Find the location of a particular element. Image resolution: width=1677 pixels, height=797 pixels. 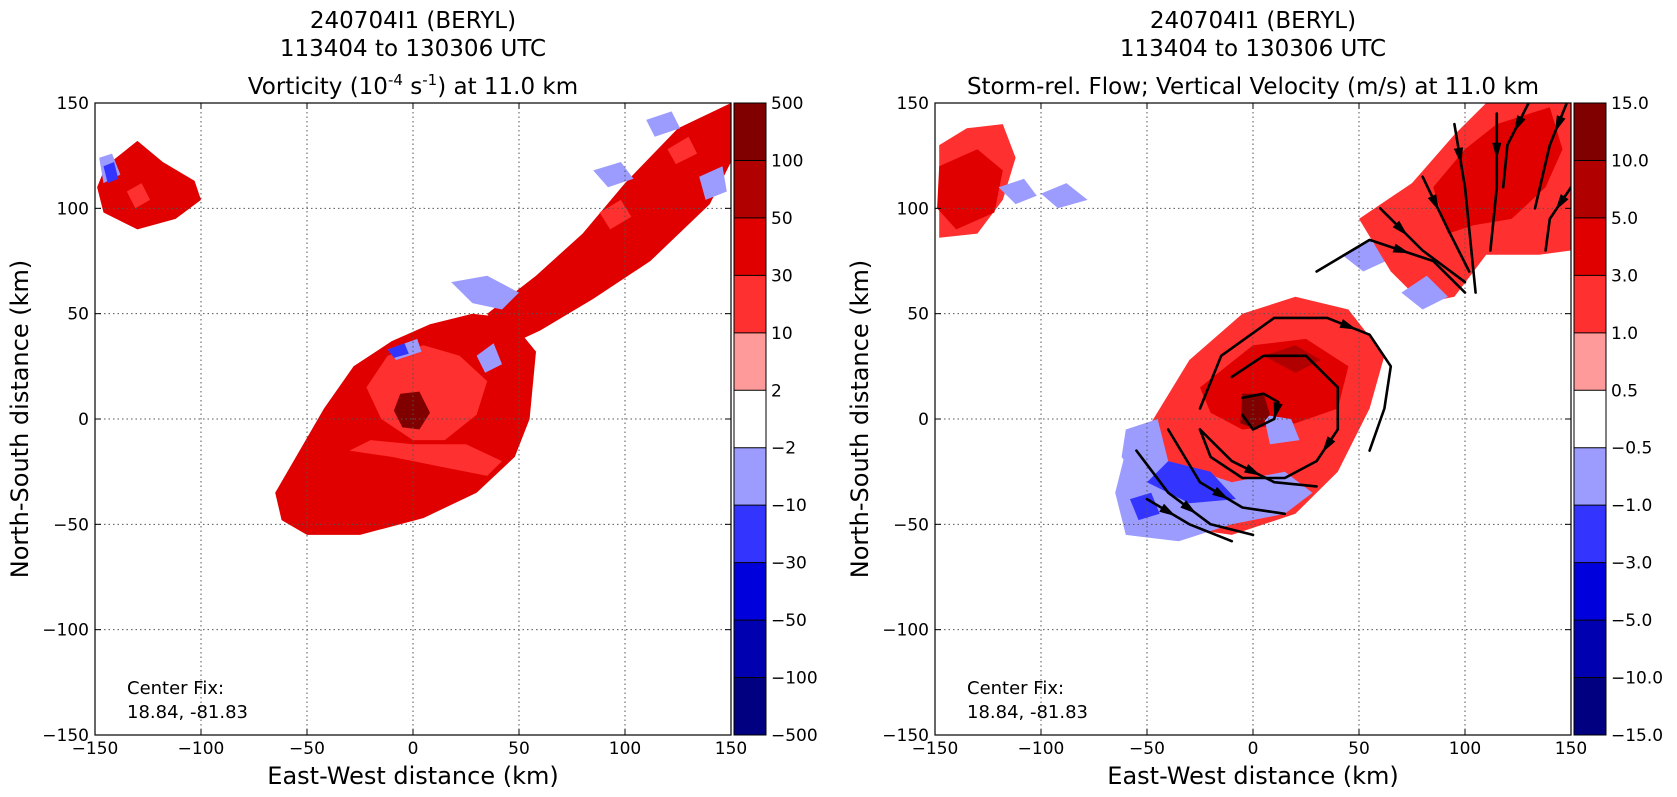

colorbar-tick-label: 10 is located at coordinates (782, 334).